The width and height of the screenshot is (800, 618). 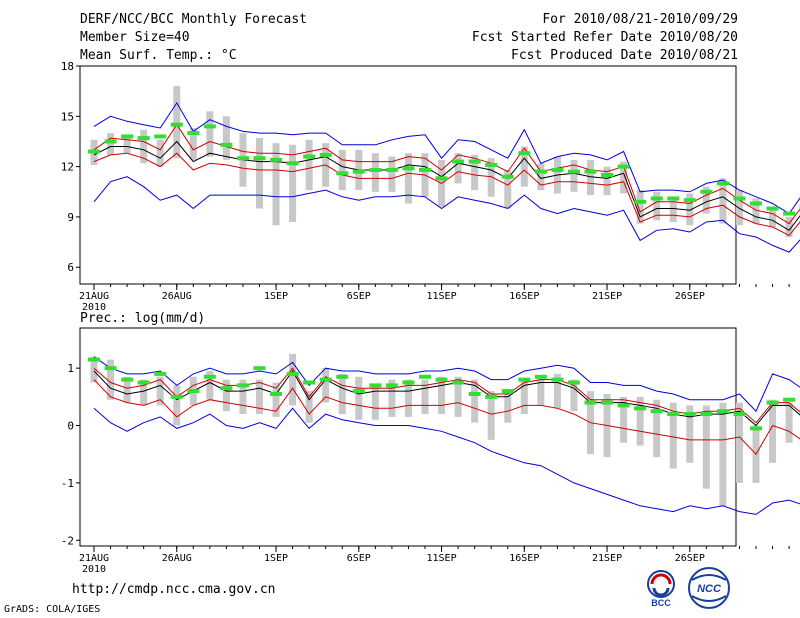 I want to click on y-tick-label: 9, so click(x=70, y=217).